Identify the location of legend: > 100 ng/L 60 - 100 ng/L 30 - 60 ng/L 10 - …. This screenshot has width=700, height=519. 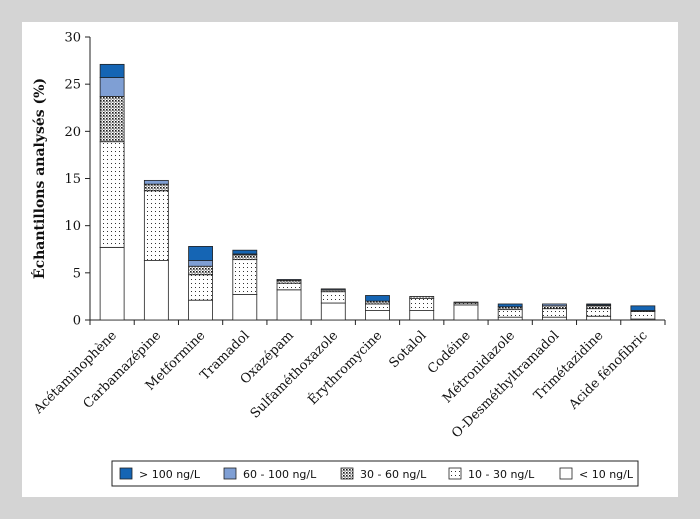
(375, 473).